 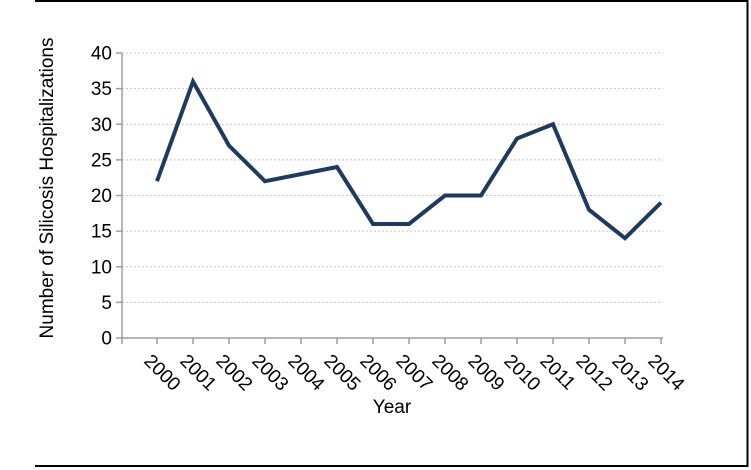 What do you see at coordinates (106, 339) in the screenshot?
I see `y-tick-label: 0` at bounding box center [106, 339].